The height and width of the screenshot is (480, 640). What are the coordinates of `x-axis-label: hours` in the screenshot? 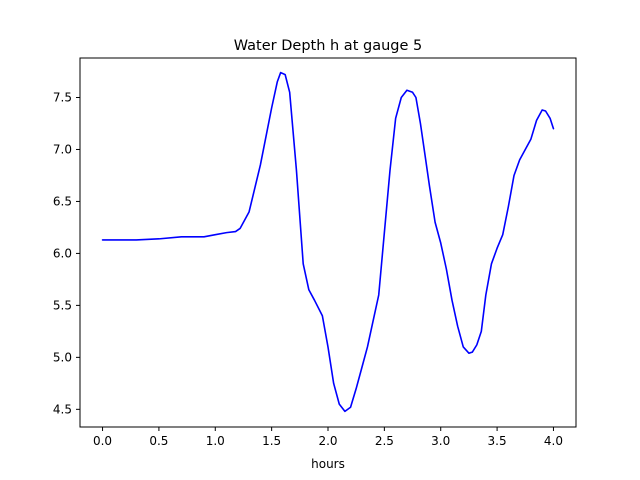 It's located at (328, 464).